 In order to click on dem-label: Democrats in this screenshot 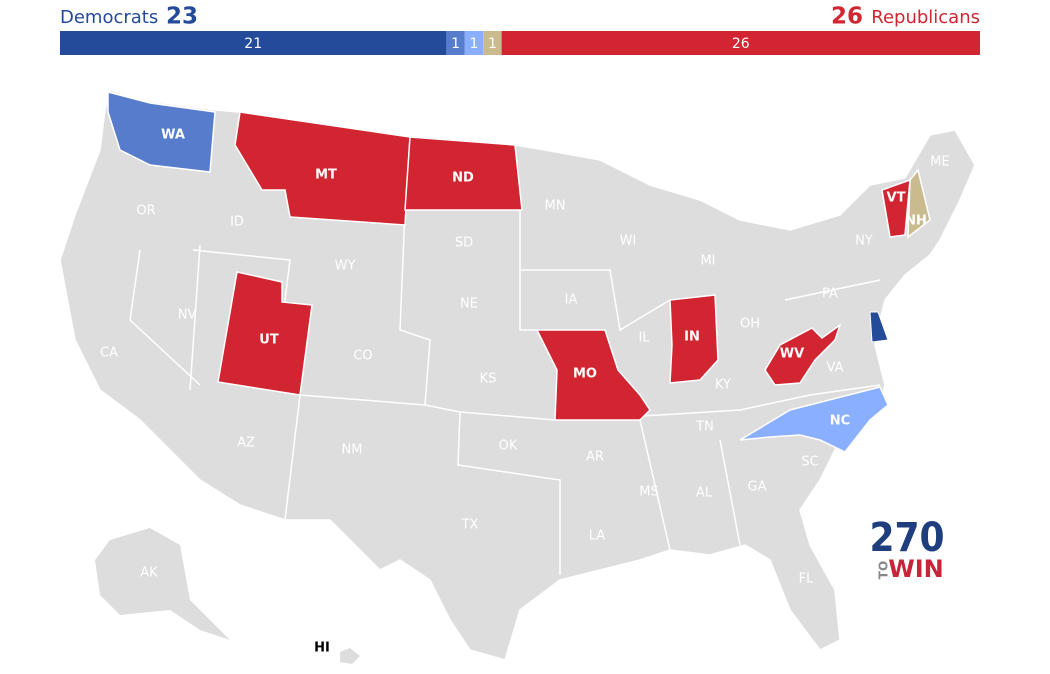, I will do `click(109, 17)`.